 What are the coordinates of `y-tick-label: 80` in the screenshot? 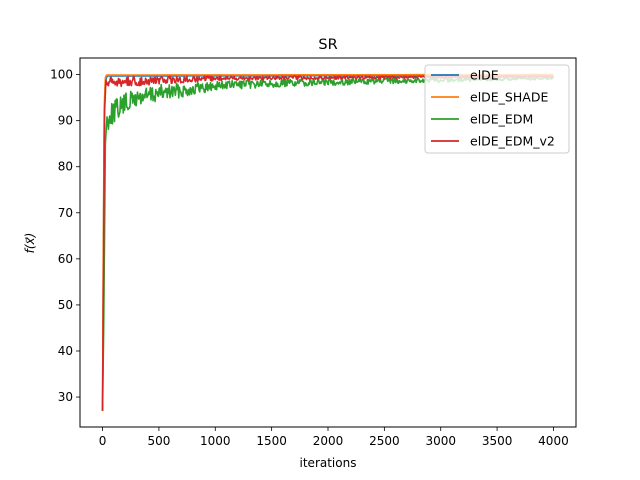 It's located at (65, 167).